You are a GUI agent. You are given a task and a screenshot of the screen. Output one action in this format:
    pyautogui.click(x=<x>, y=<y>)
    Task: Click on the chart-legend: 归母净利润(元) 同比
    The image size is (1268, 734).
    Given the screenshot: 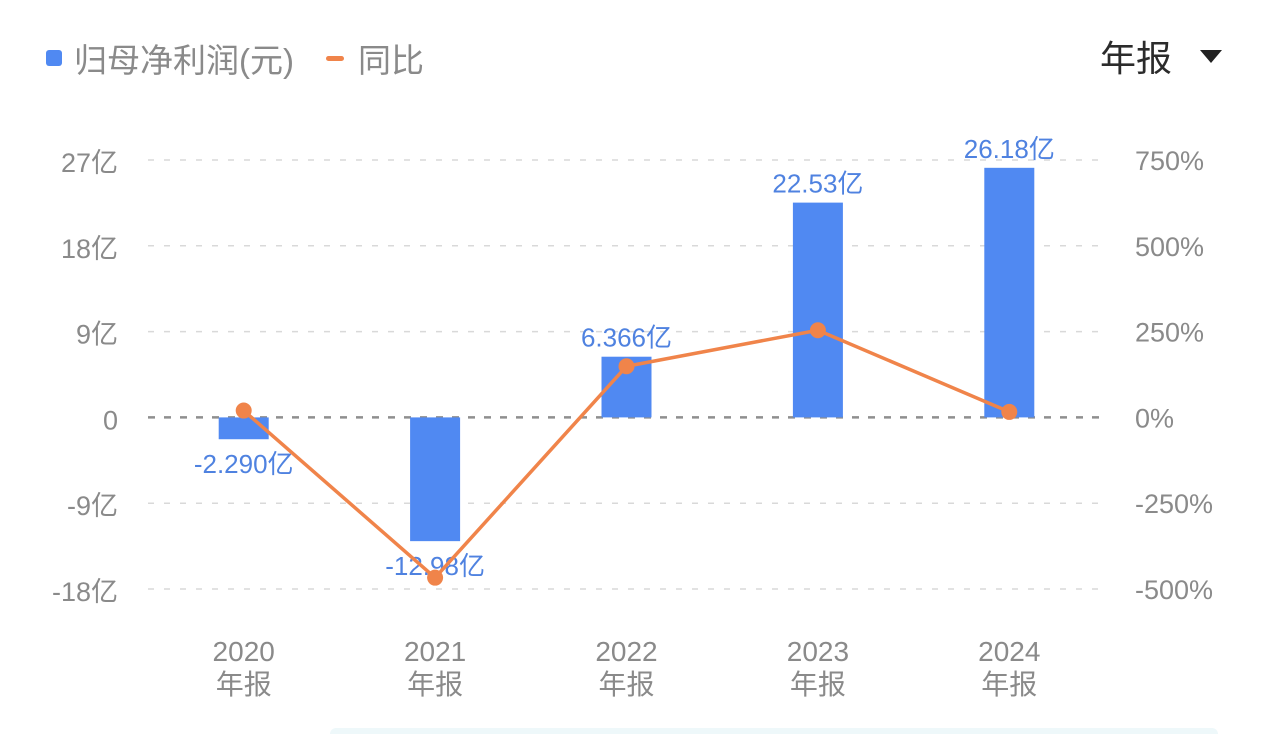 What is the action you would take?
    pyautogui.click(x=235, y=58)
    